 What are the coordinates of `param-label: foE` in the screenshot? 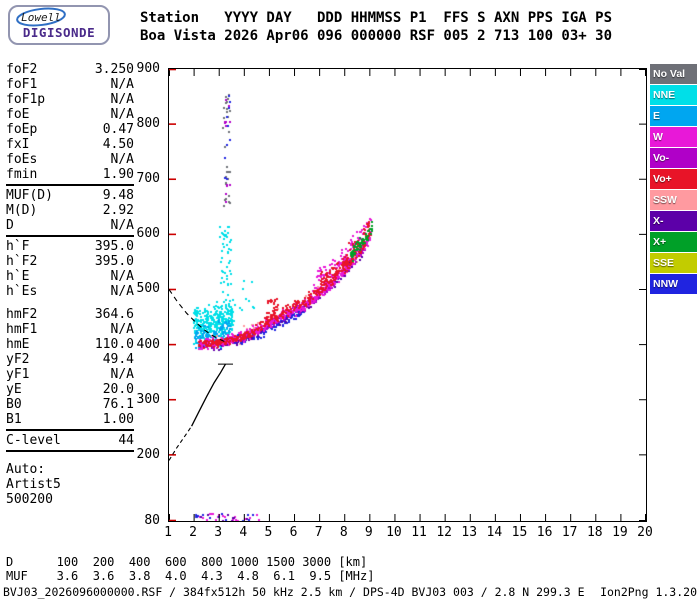 It's located at (18, 114).